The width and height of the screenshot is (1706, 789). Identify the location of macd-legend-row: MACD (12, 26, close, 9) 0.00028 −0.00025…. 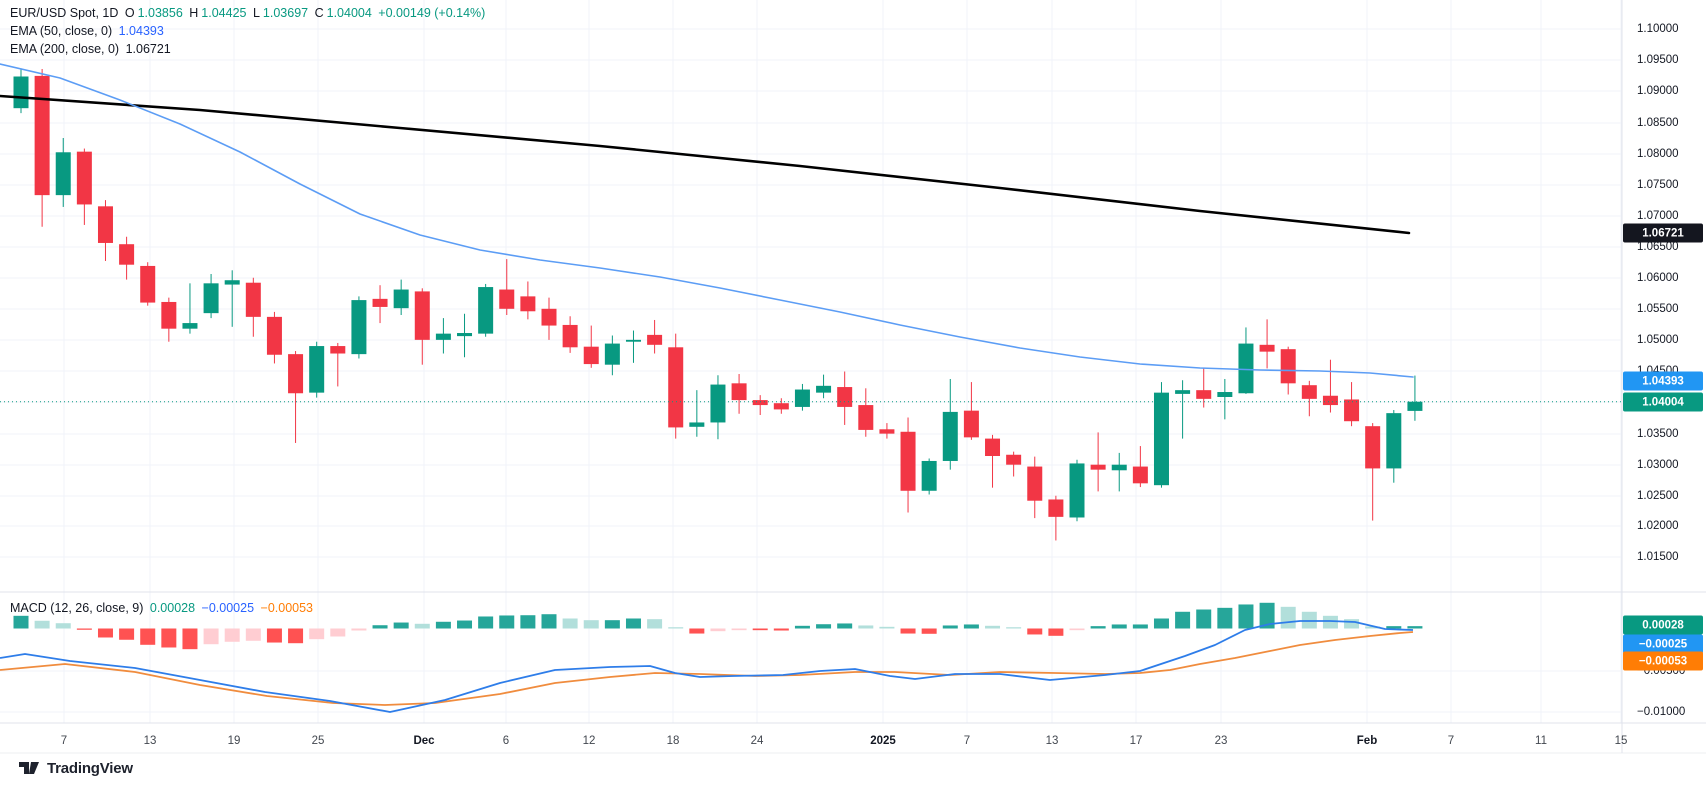
(163, 608).